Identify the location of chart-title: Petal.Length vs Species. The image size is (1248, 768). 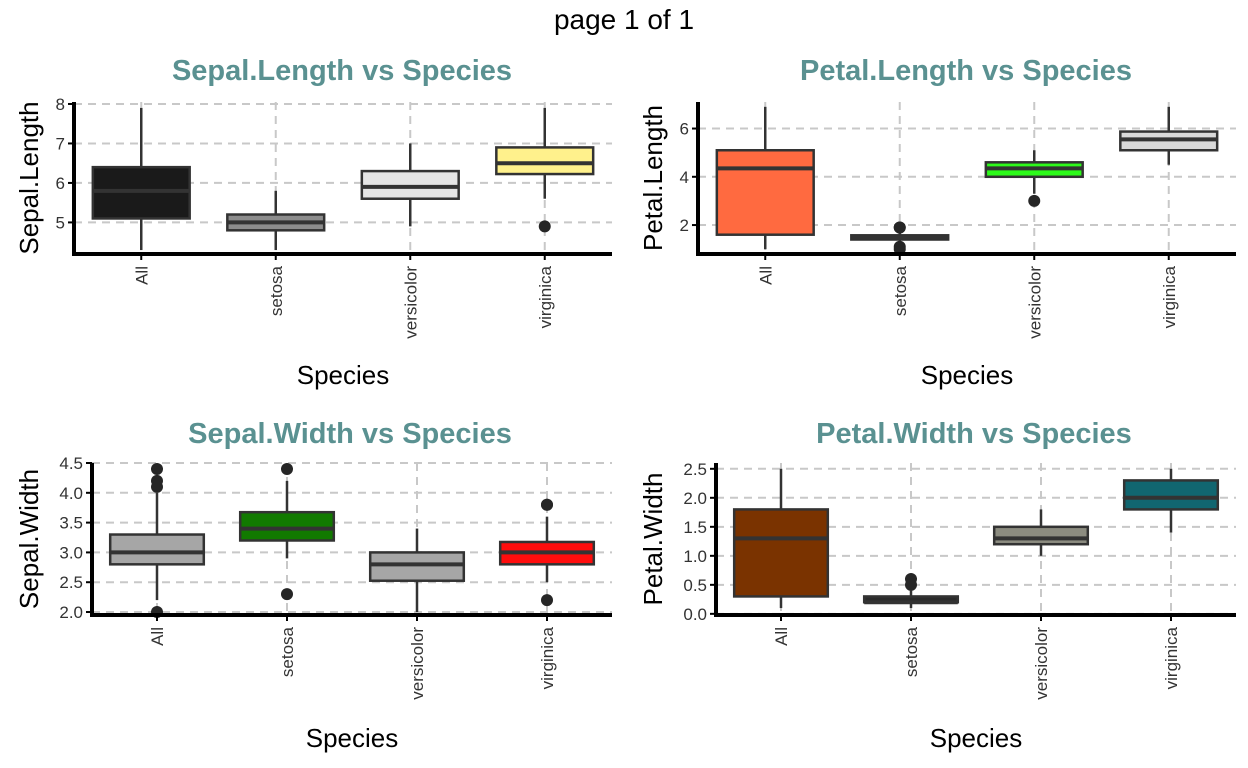
(966, 71).